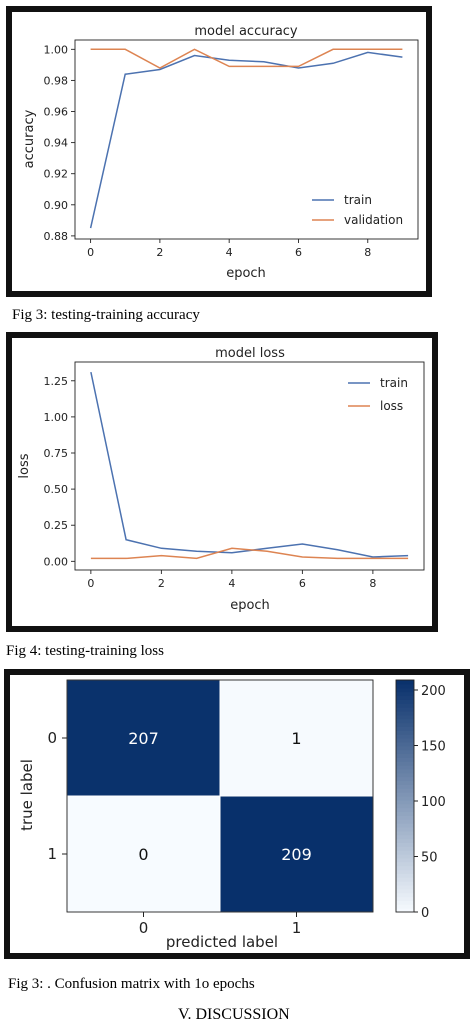 The image size is (474, 1024). I want to click on y-tick-label: 0.96, so click(56, 112).